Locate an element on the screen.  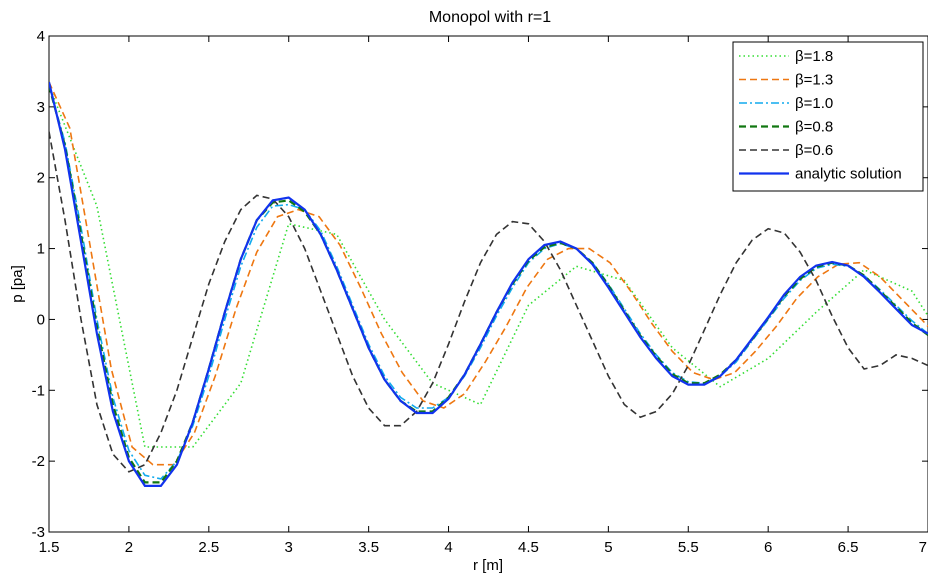
legend-box is located at coordinates (828, 116).